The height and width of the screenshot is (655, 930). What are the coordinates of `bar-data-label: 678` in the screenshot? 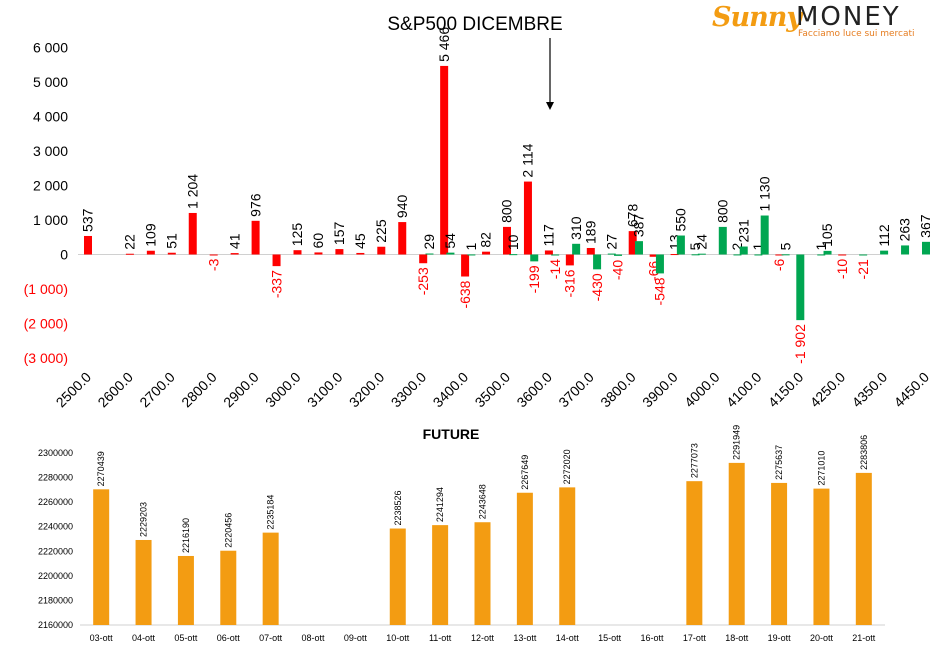 It's located at (632, 216).